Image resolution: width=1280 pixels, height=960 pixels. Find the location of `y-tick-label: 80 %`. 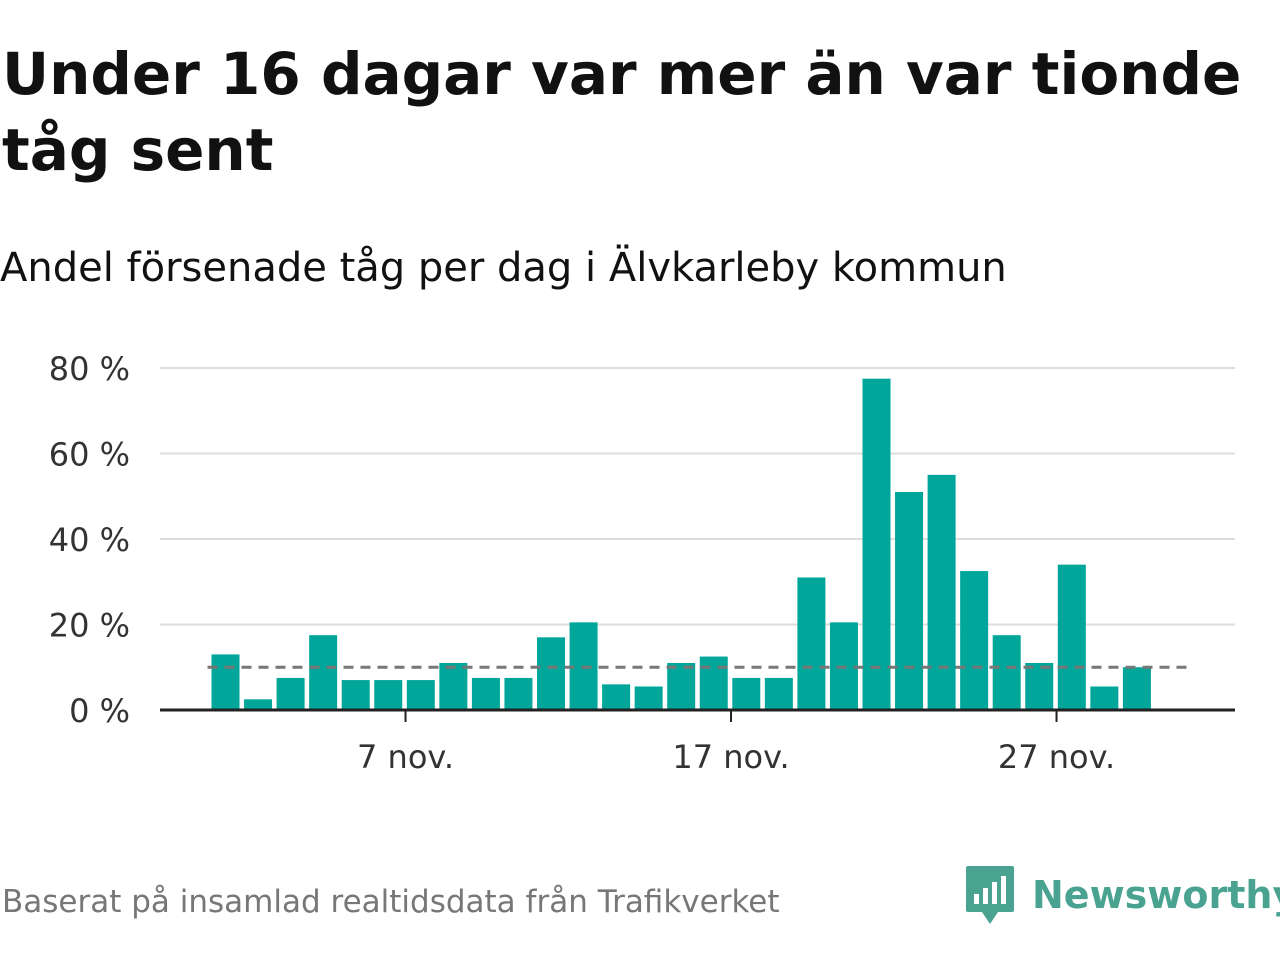

y-tick-label: 80 % is located at coordinates (89, 369).